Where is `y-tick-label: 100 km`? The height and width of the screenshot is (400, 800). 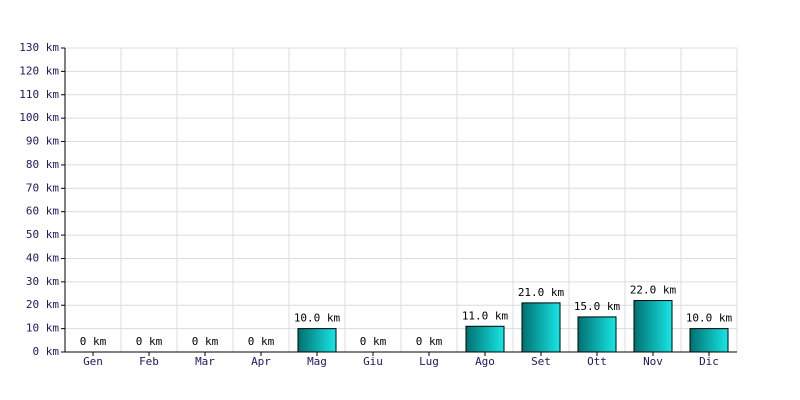
y-tick-label: 100 km is located at coordinates (39, 117).